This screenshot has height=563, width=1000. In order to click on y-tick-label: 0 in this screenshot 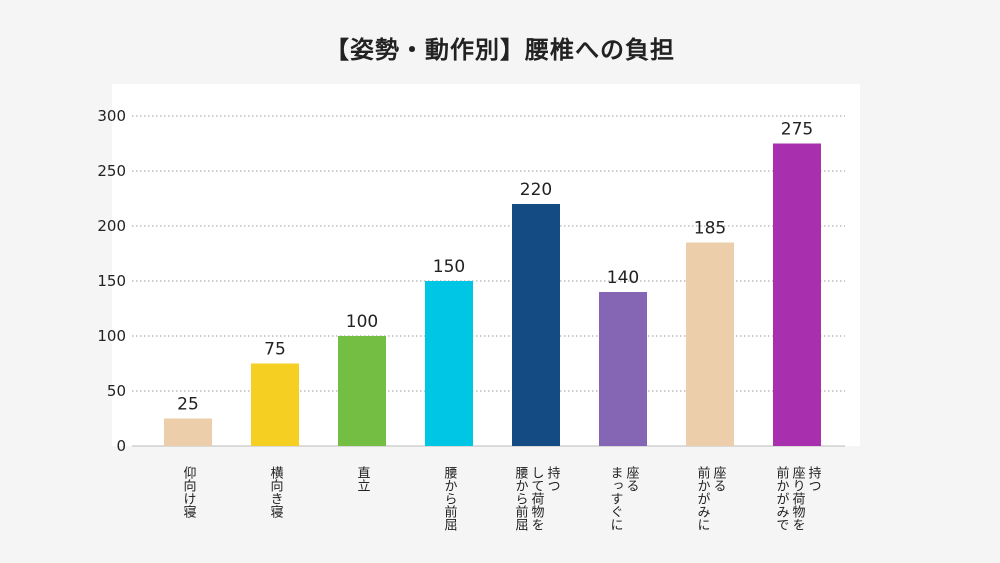, I will do `click(121, 446)`.